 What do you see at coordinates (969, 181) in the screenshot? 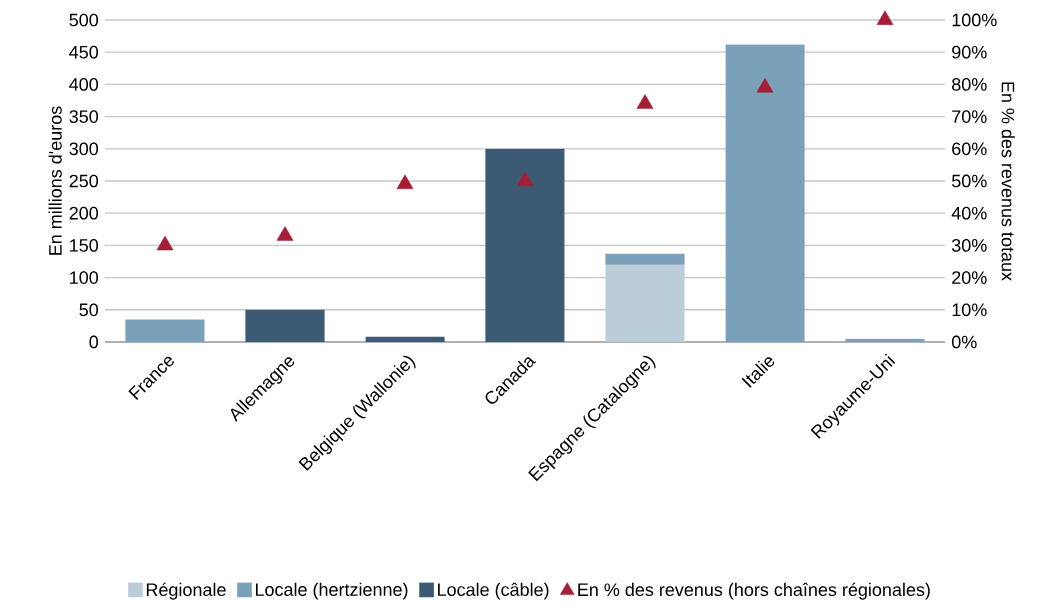
I see `y2-tick-label: 50%` at bounding box center [969, 181].